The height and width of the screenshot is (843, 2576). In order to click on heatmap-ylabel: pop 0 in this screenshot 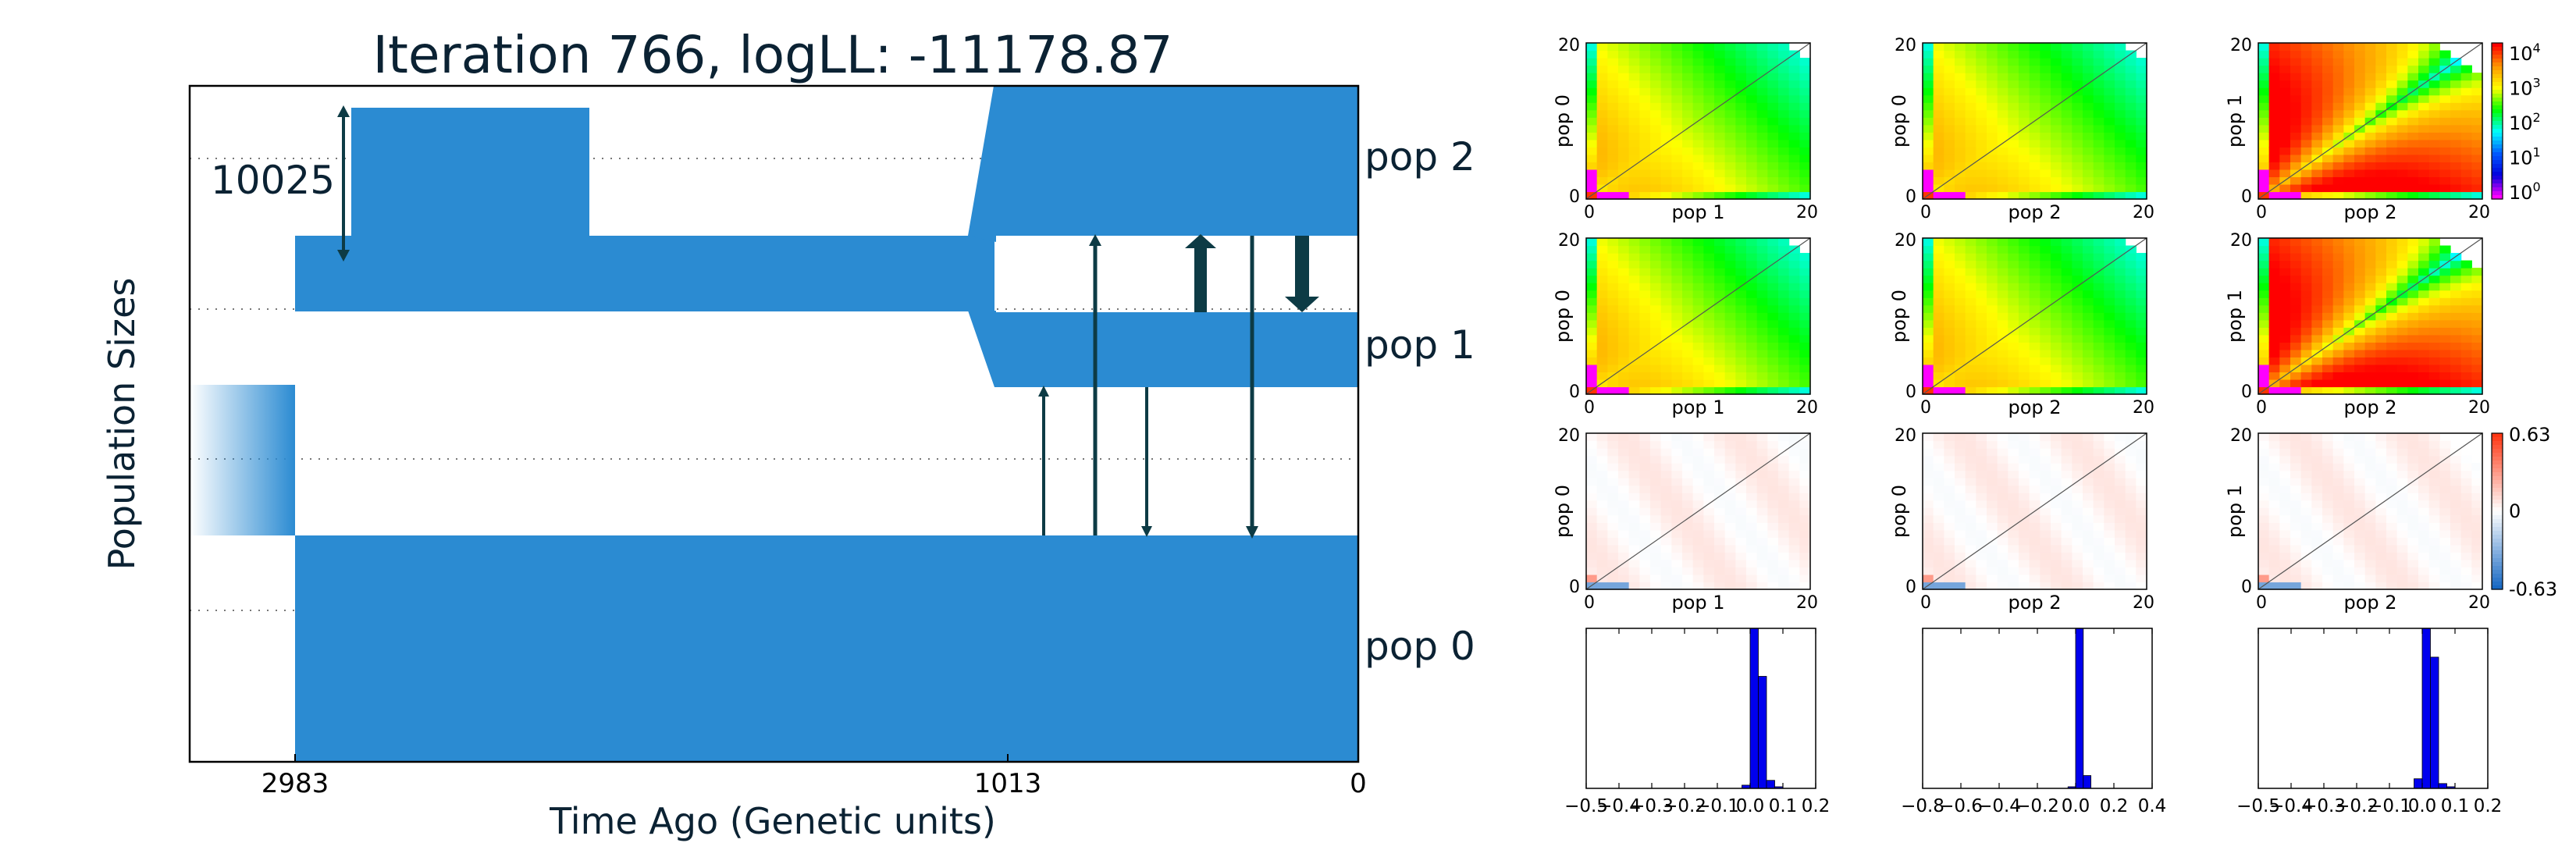, I will do `click(1563, 317)`.